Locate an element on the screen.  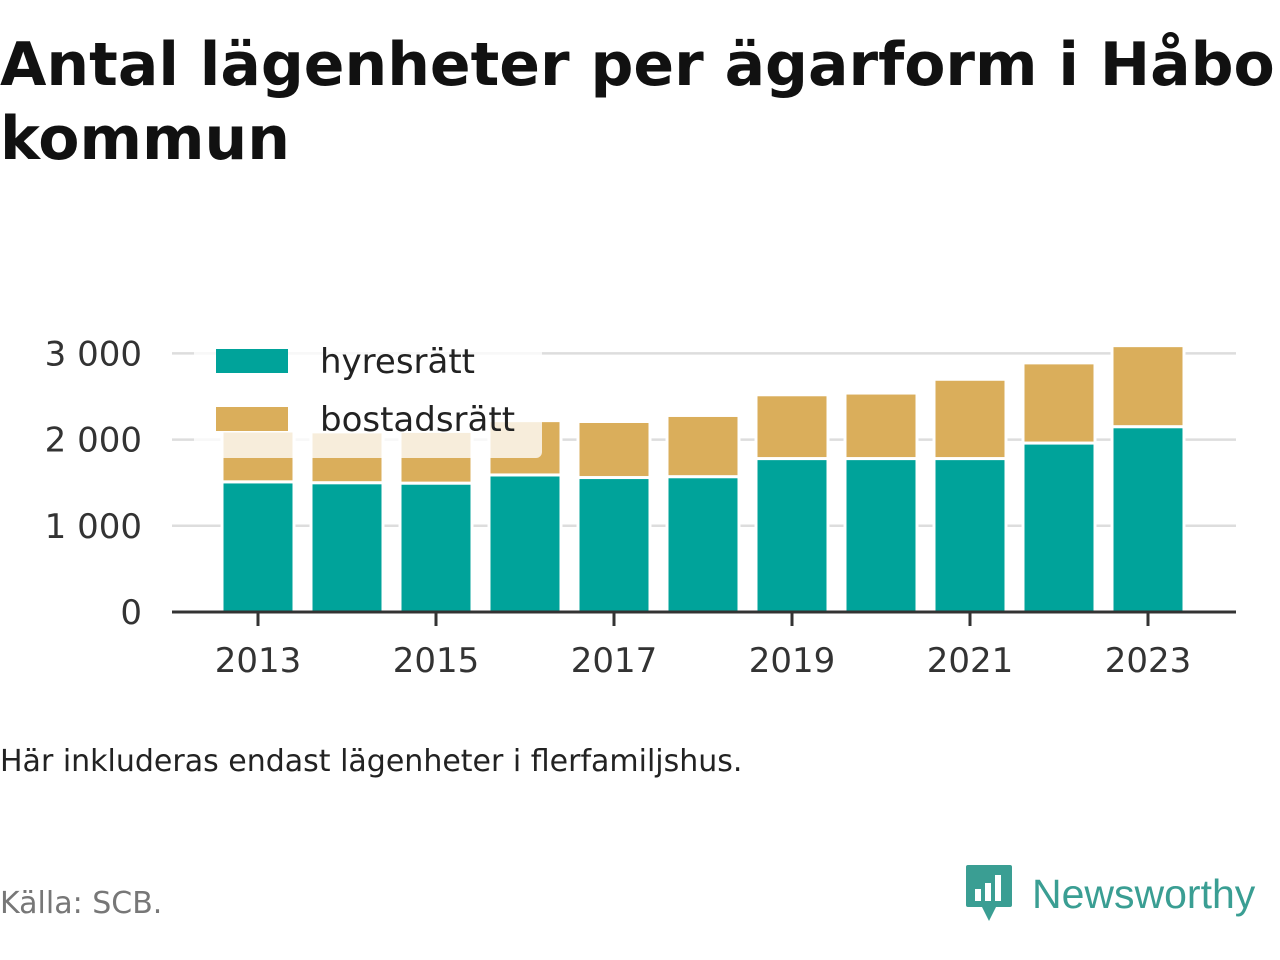
bar-chart-speech-bubble-icon is located at coordinates (989, 893).